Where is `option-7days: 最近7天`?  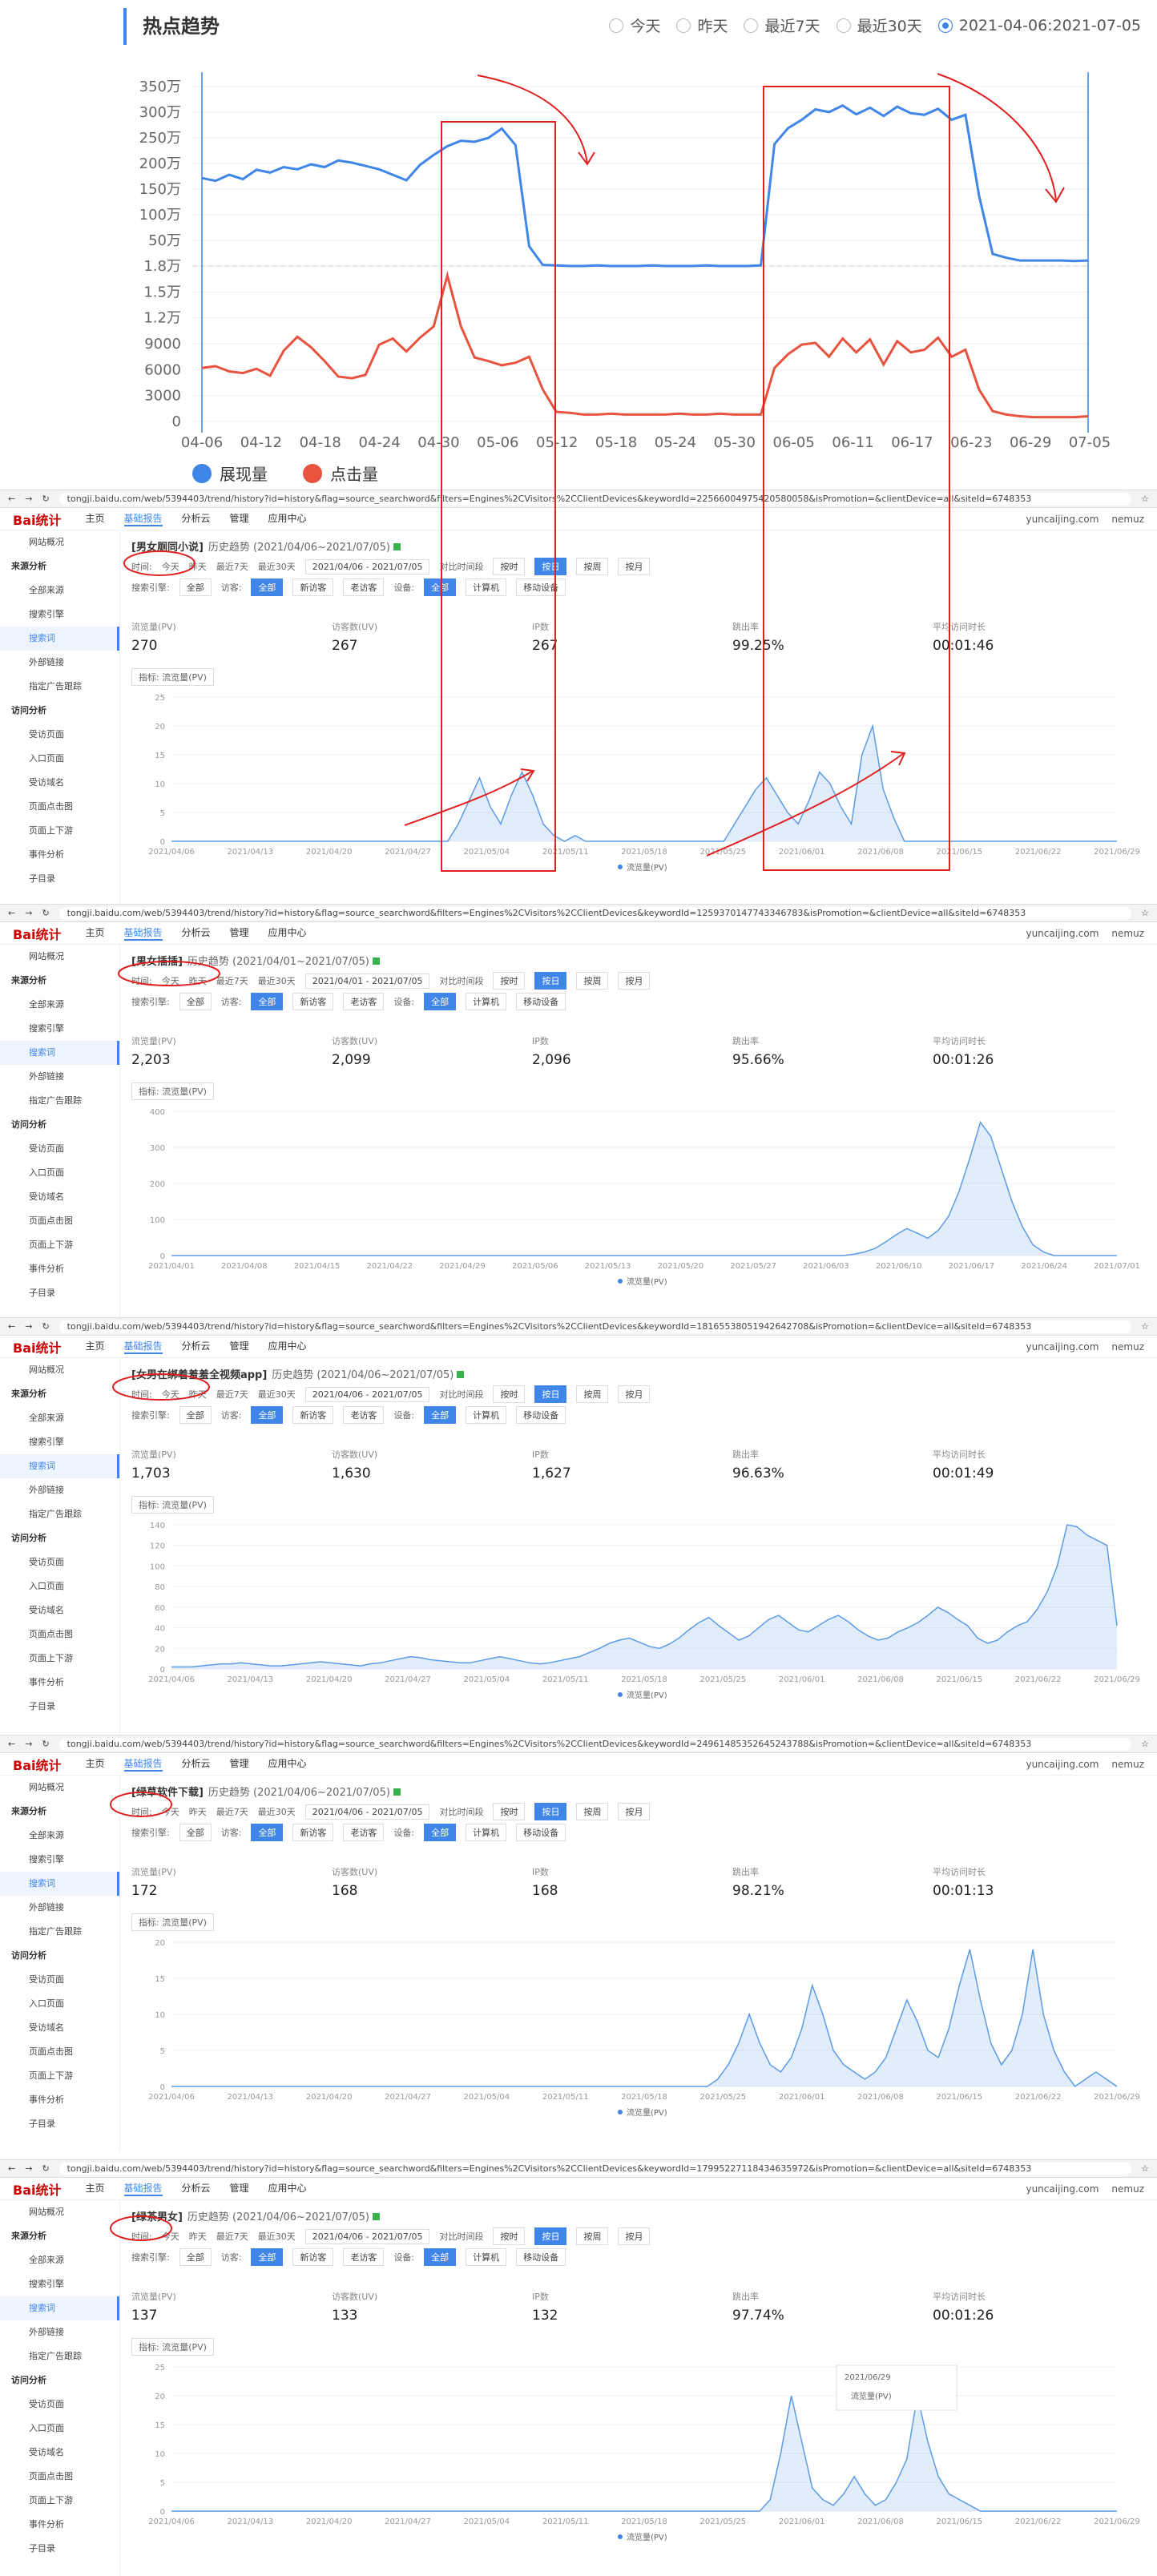 option-7days: 最近7天 is located at coordinates (782, 25).